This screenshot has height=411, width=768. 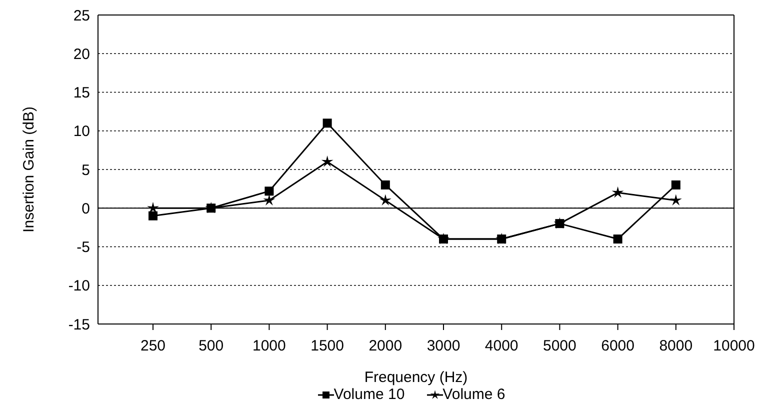 I want to click on y-tick-label: 0, so click(x=86, y=209).